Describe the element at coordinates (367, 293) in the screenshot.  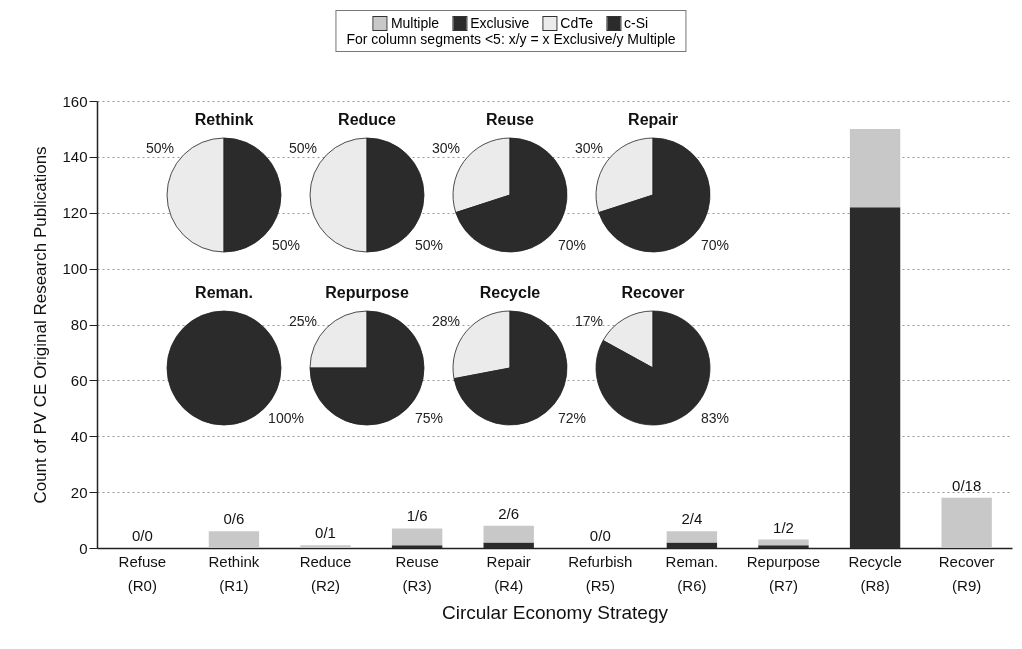
I see `chart-title: Repurpose` at that location.